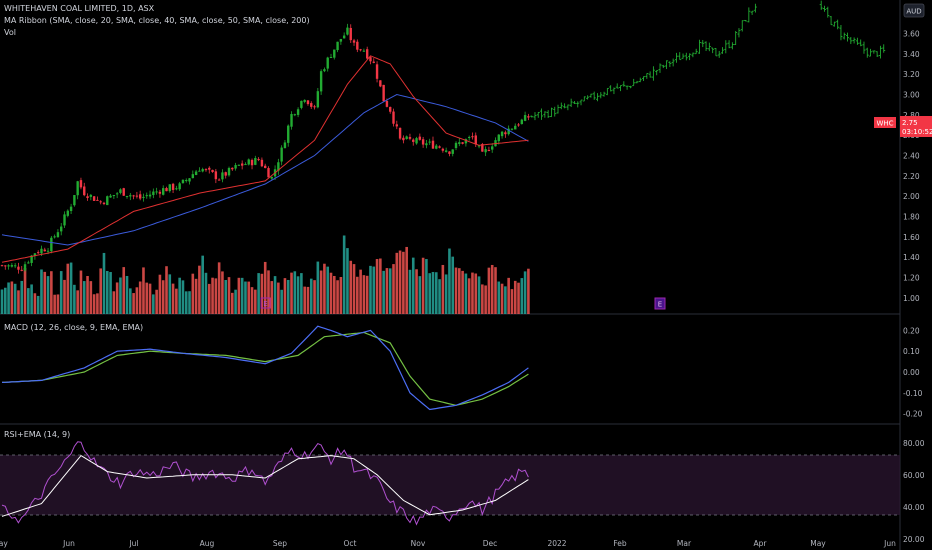  I want to click on currency-label: AUD, so click(913, 12).